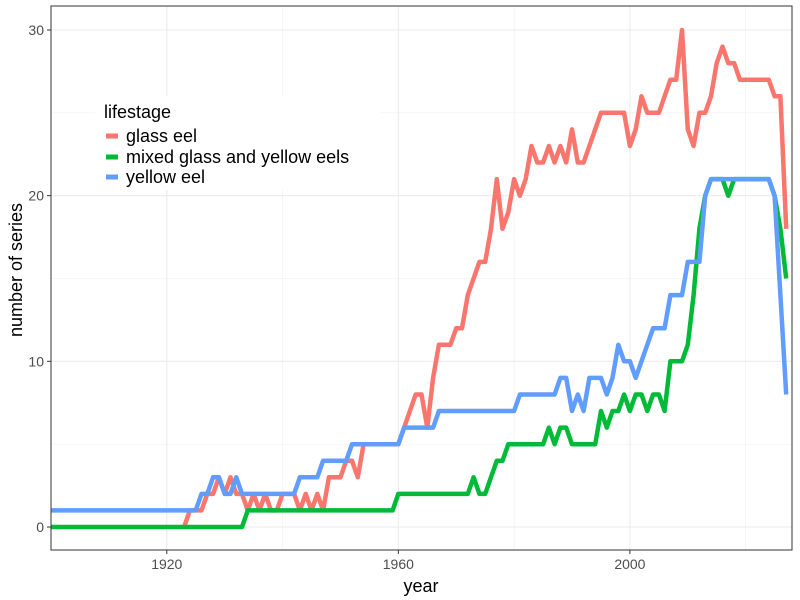  Describe the element at coordinates (36, 30) in the screenshot. I see `y-tick-label: 30` at that location.